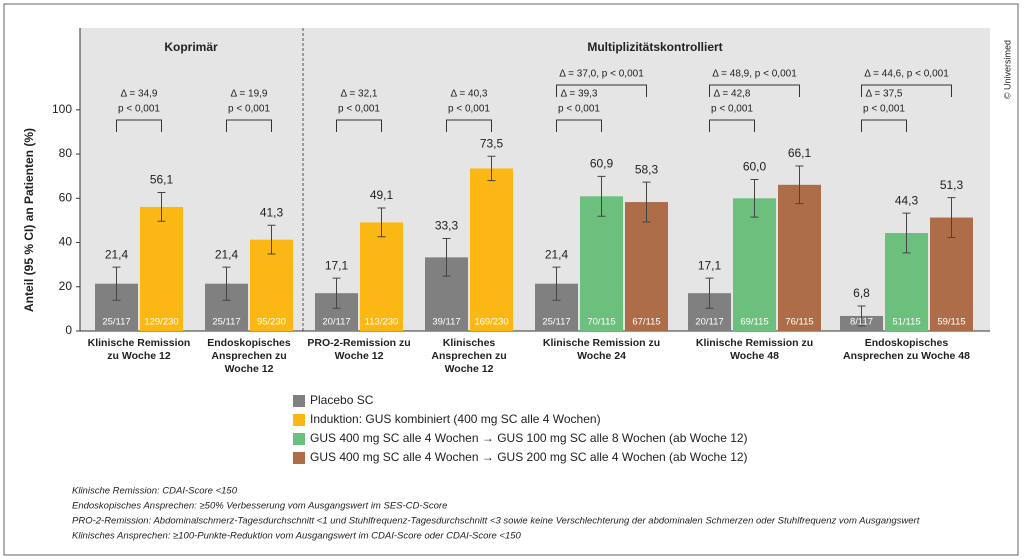 The width and height of the screenshot is (1024, 560). What do you see at coordinates (754, 74) in the screenshot?
I see `comparison-label: Δ = 48,9, p < 0,001` at bounding box center [754, 74].